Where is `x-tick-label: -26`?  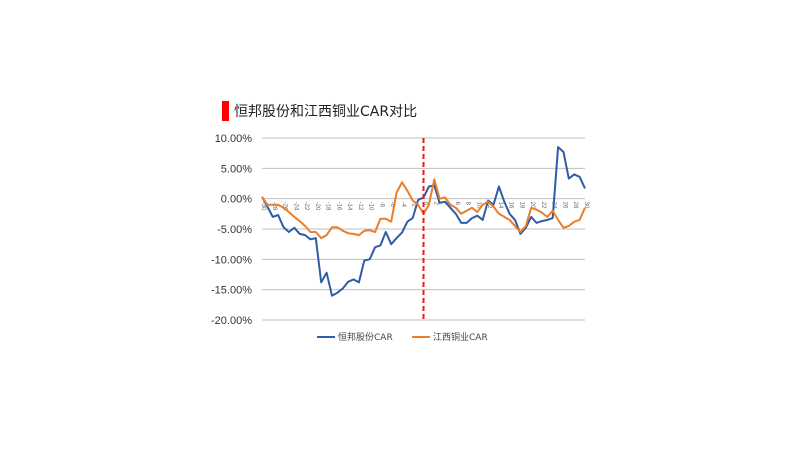
x-tick-label: -26 is located at coordinates (285, 206).